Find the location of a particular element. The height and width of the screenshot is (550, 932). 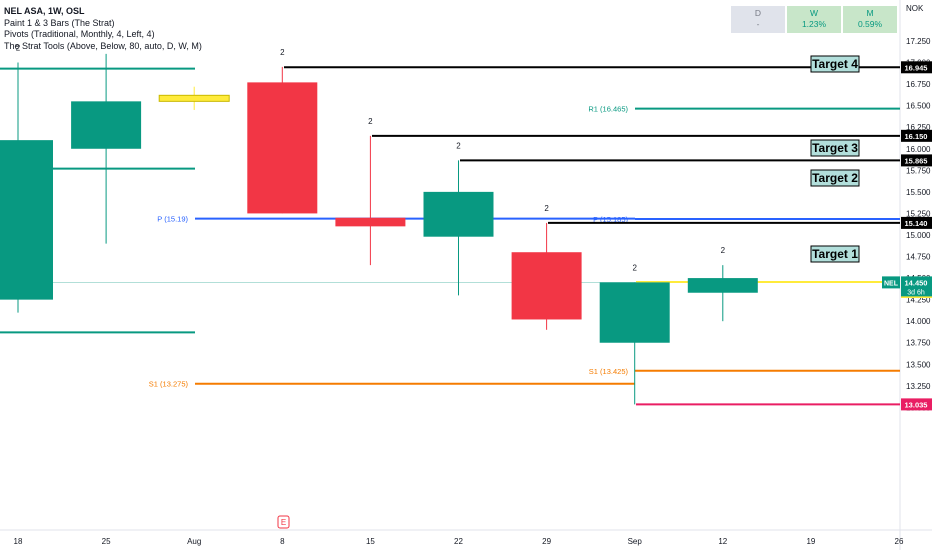

price-tag-last: 14.450 is located at coordinates (916, 282).